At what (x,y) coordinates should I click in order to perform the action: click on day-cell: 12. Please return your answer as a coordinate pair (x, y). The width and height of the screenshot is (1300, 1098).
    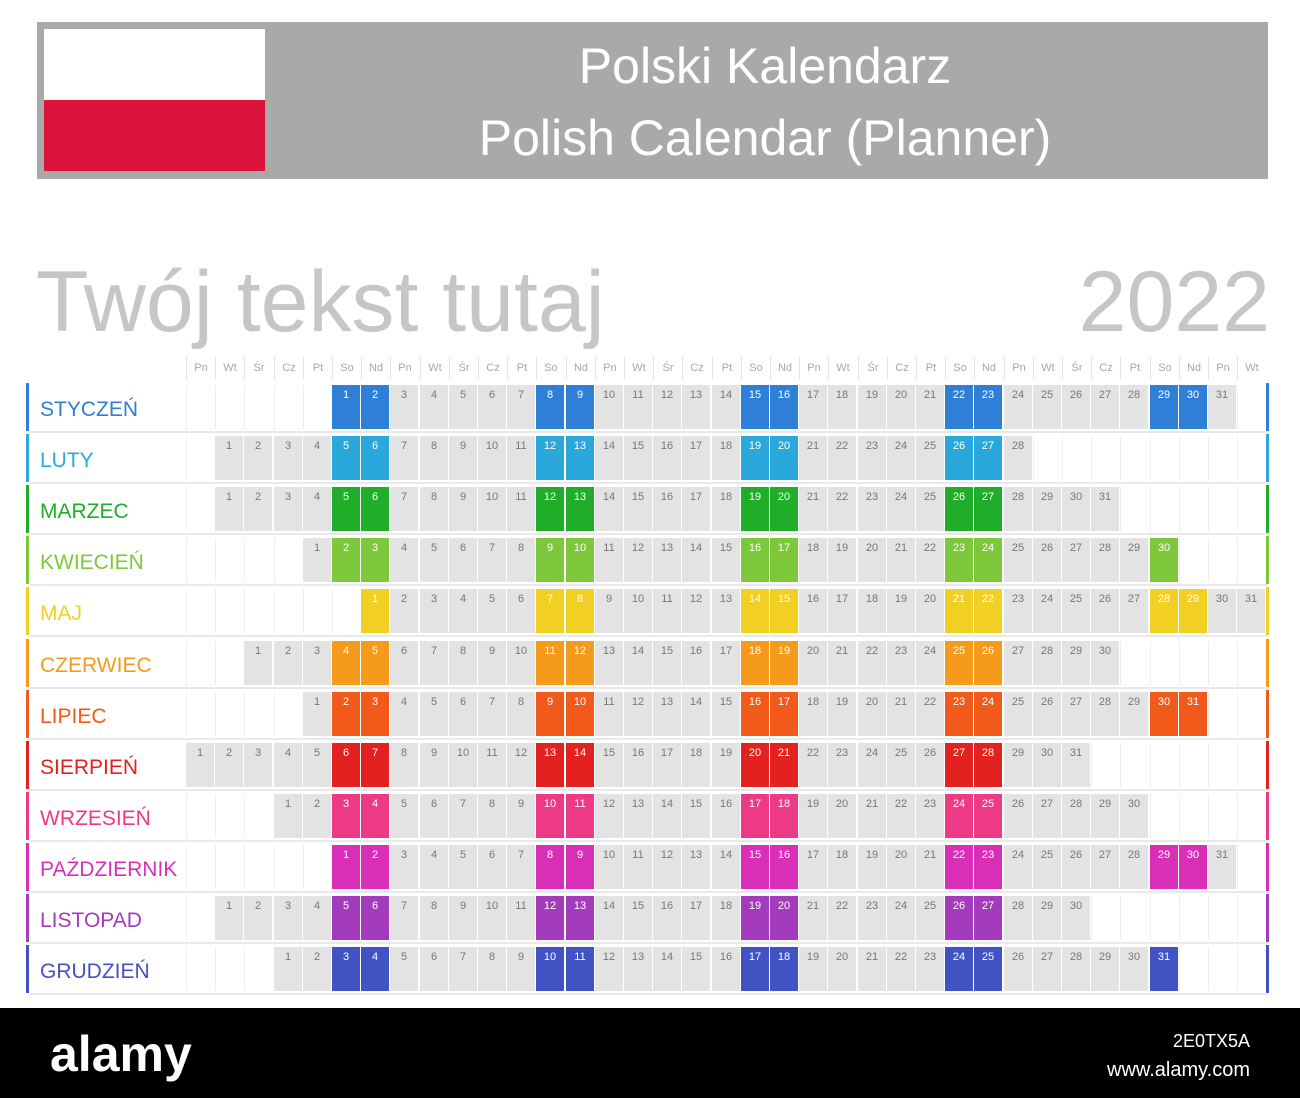
    Looking at the image, I should click on (696, 611).